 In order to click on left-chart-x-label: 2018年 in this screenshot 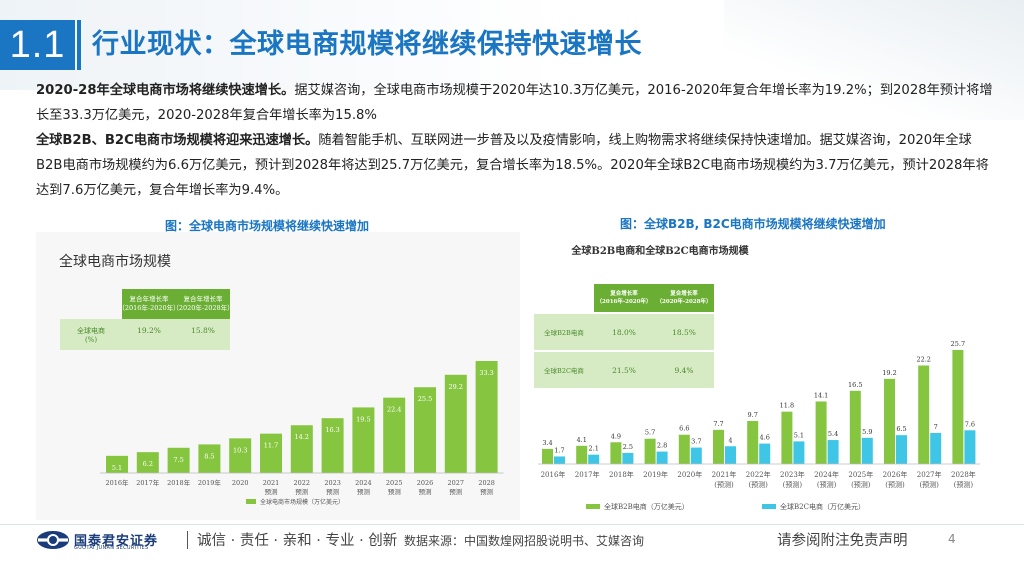, I will do `click(179, 482)`.